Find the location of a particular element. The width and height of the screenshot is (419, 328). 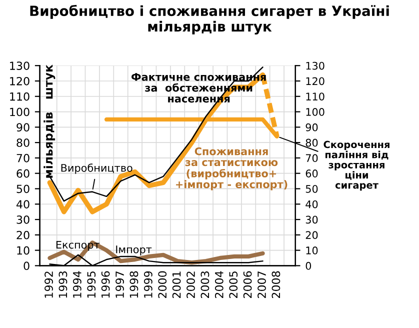

x-tick-label: 2000 is located at coordinates (162, 284).